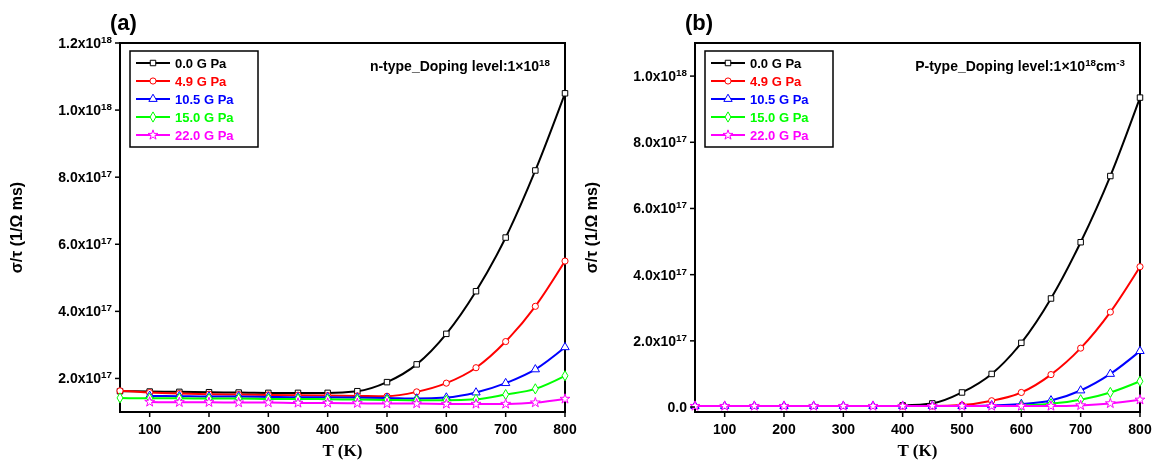 Image resolution: width=1155 pixels, height=464 pixels. I want to click on y-tick-label: 0.0, so click(677, 407).